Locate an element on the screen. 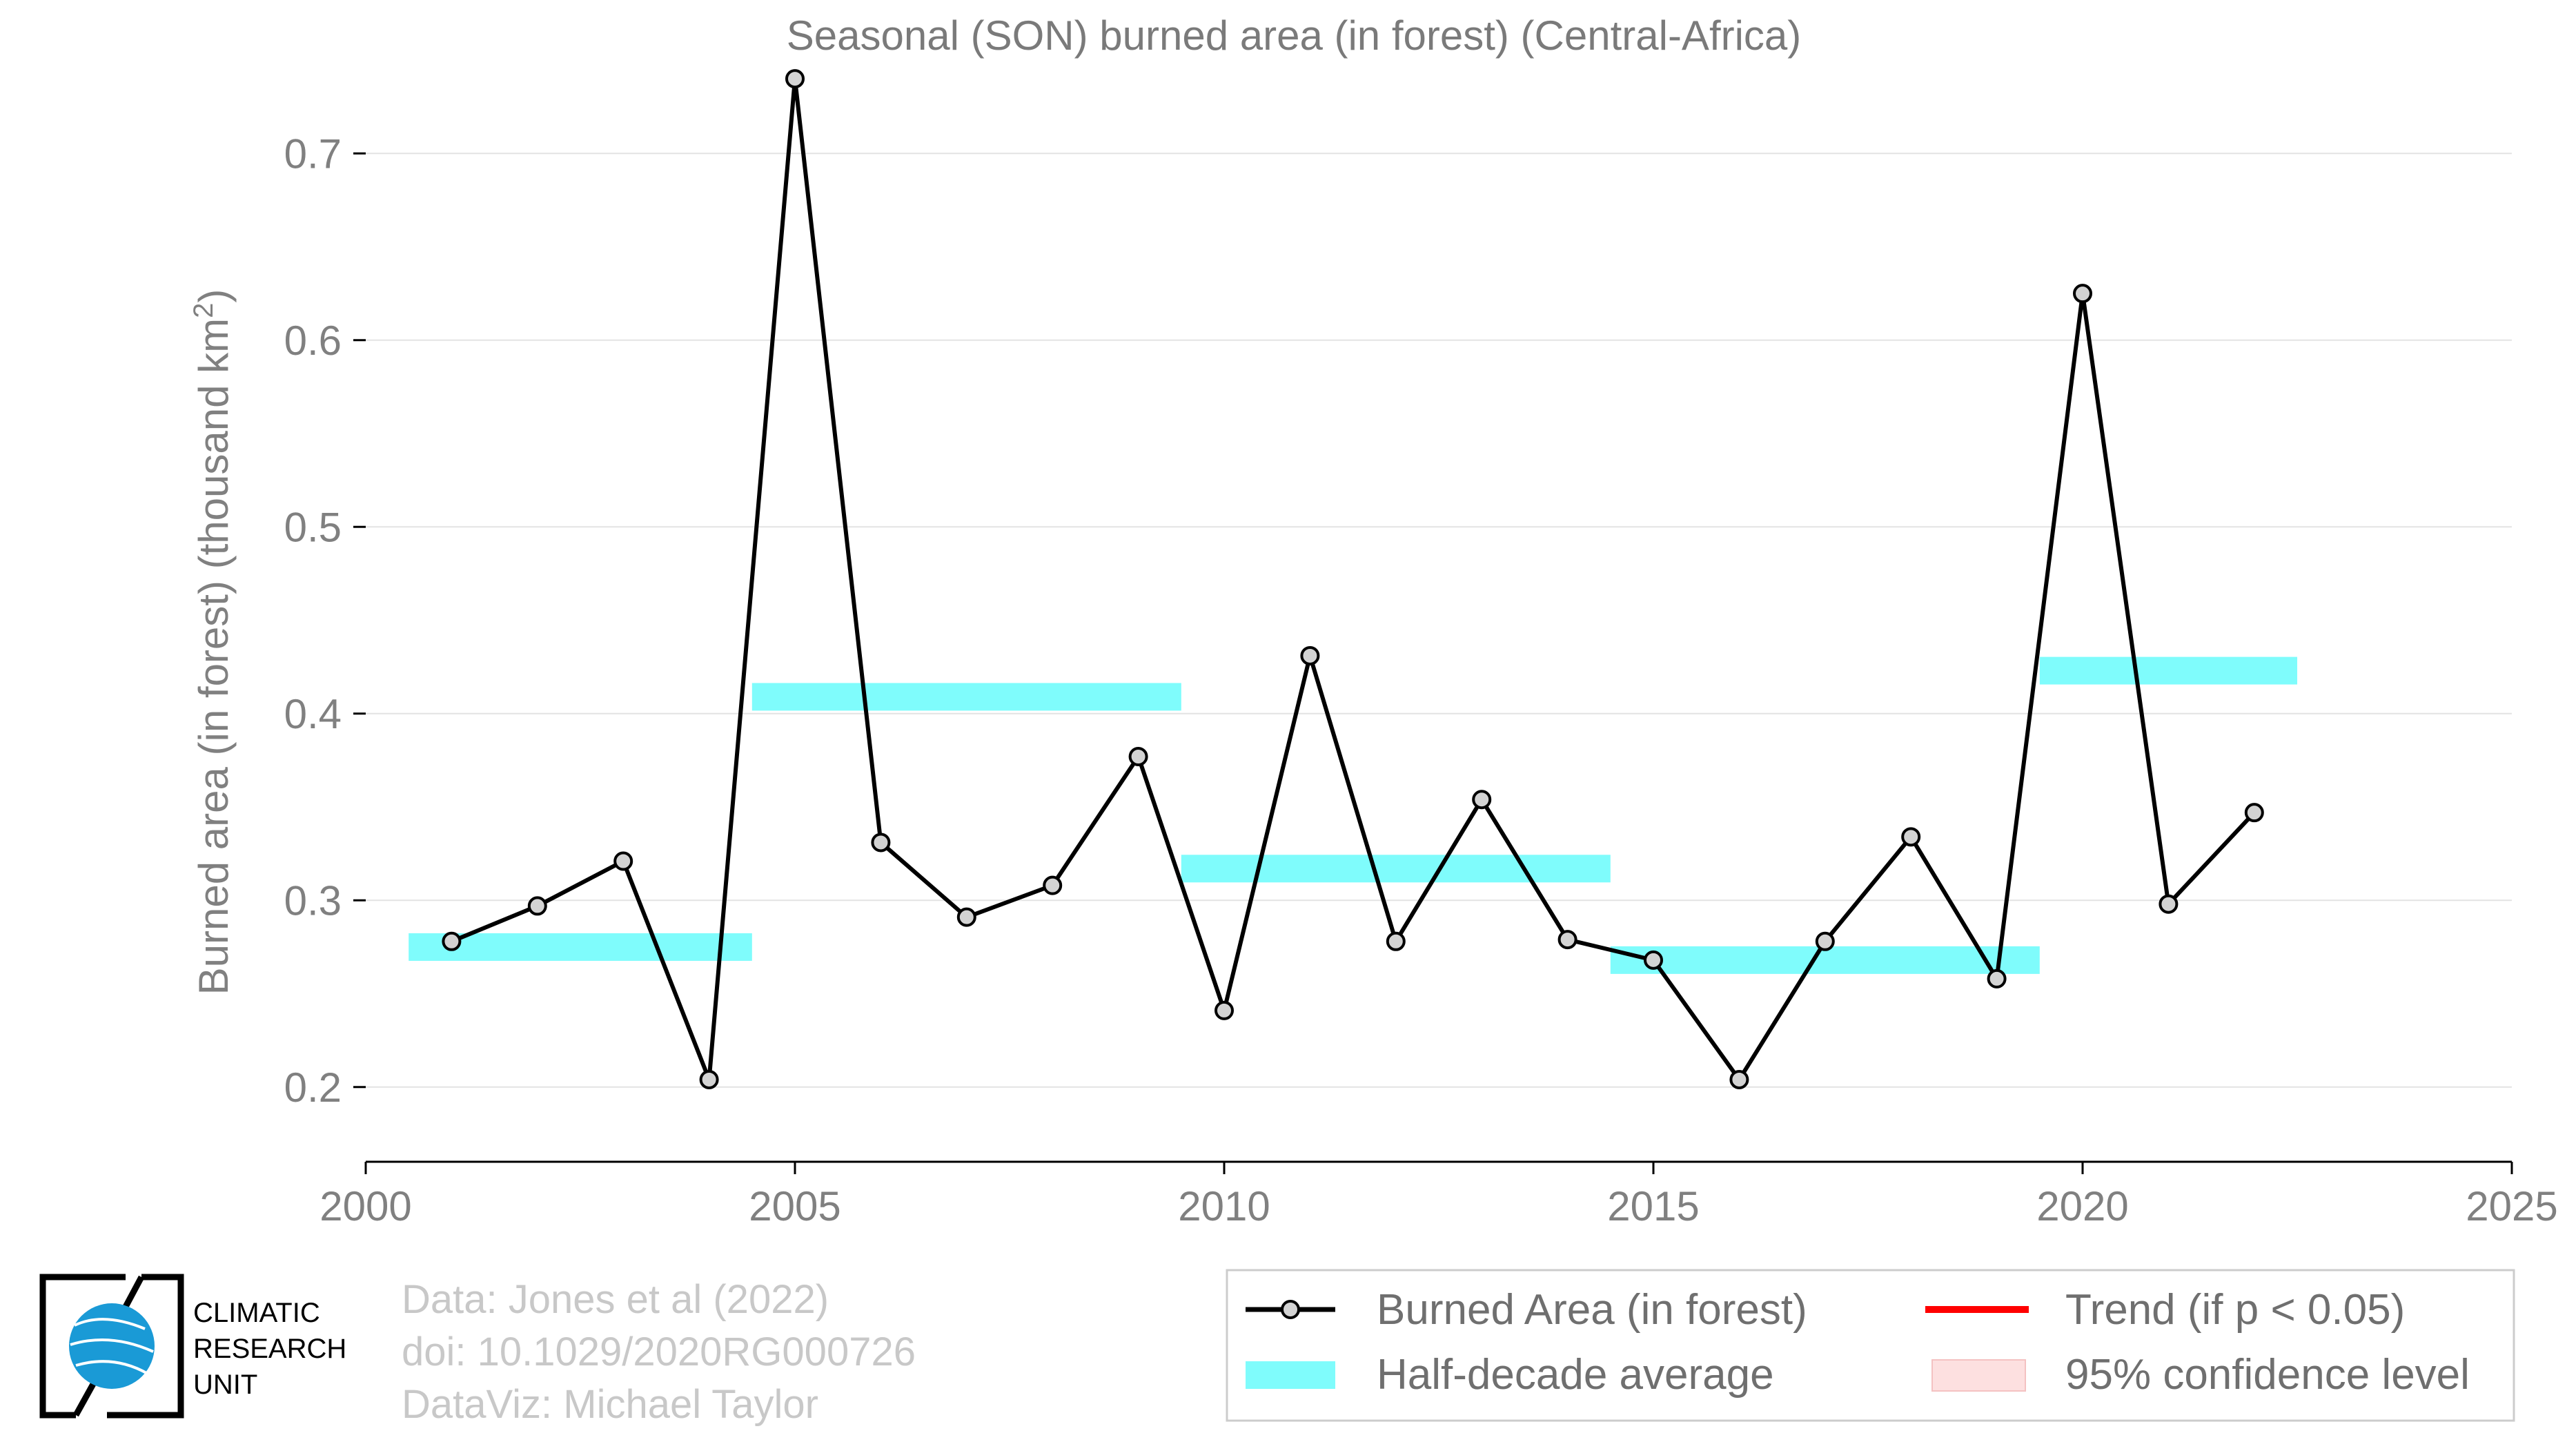  y-axis-title: Burned area (in forest) (thousand km2) is located at coordinates (212, 642).